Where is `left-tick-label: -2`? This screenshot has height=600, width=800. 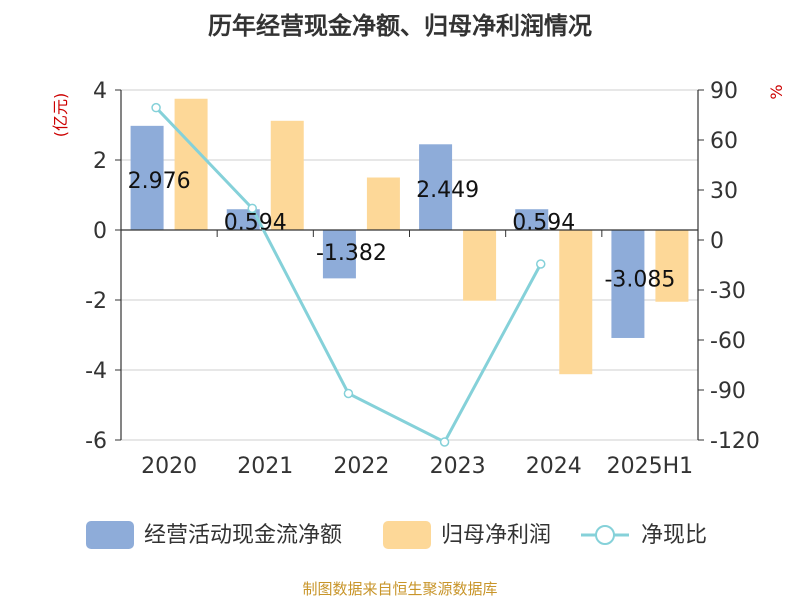 left-tick-label: -2 is located at coordinates (96, 301).